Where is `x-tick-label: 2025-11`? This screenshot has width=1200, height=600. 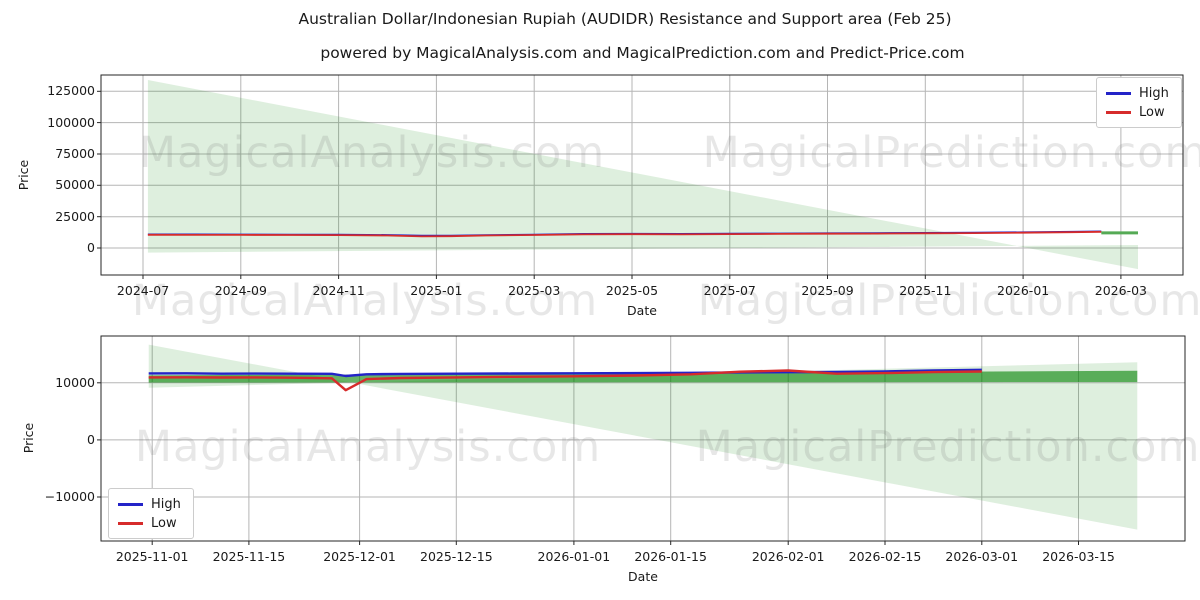
x-tick-label: 2025-11 is located at coordinates (925, 290).